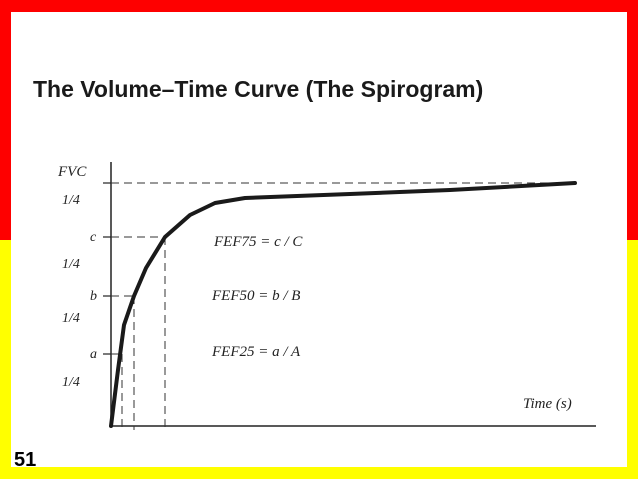 The width and height of the screenshot is (638, 479). What do you see at coordinates (258, 242) in the screenshot?
I see `fef75-formula: FEF75 = c / C` at bounding box center [258, 242].